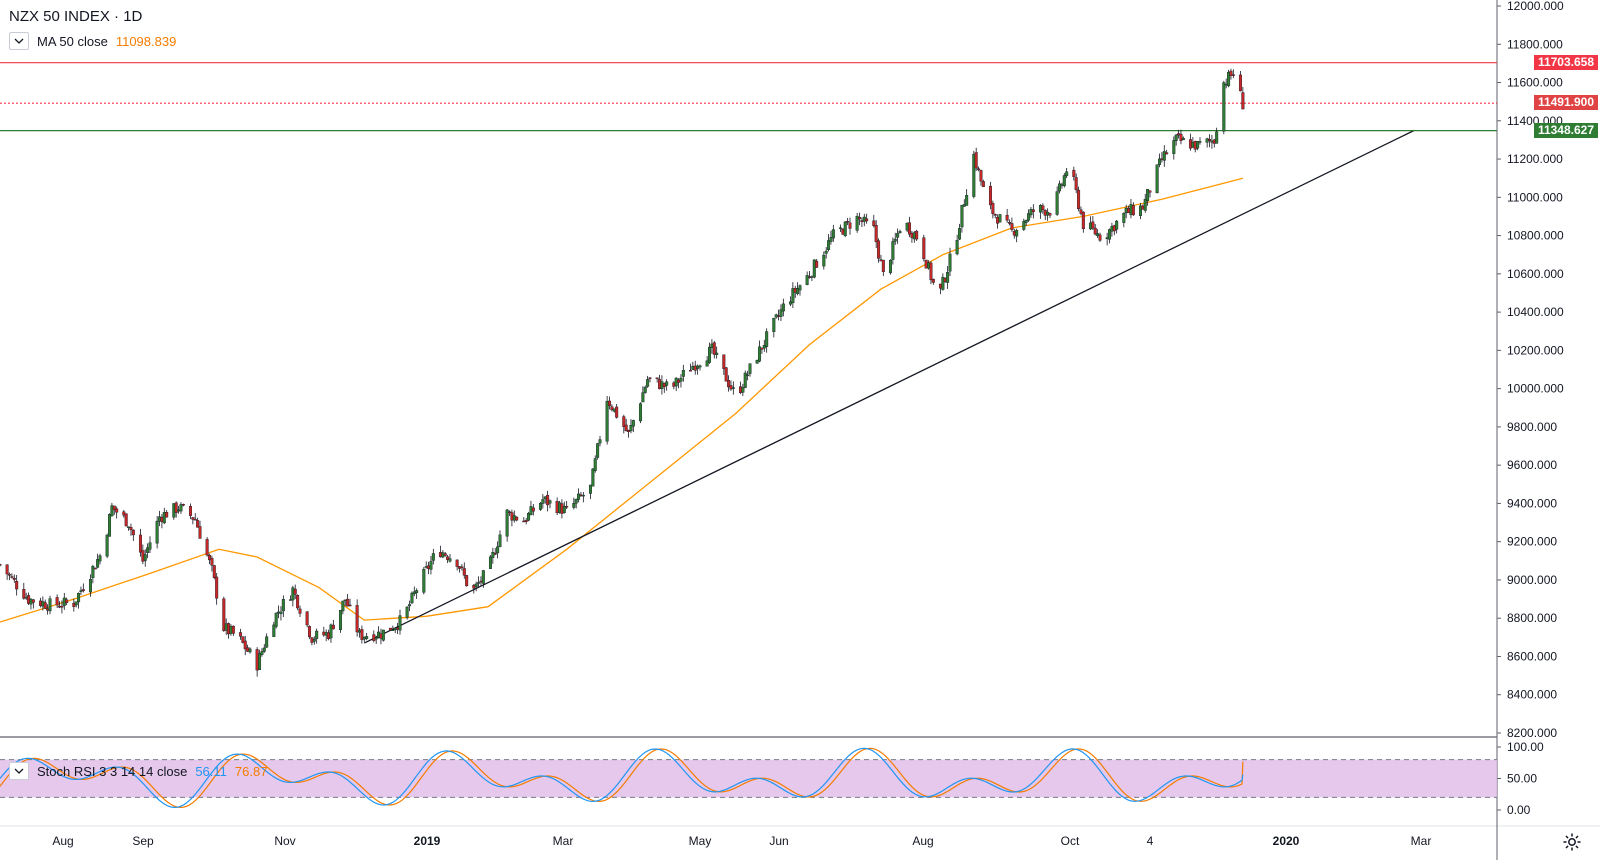  What do you see at coordinates (1565, 103) in the screenshot?
I see `last-price-tag: 11491.900` at bounding box center [1565, 103].